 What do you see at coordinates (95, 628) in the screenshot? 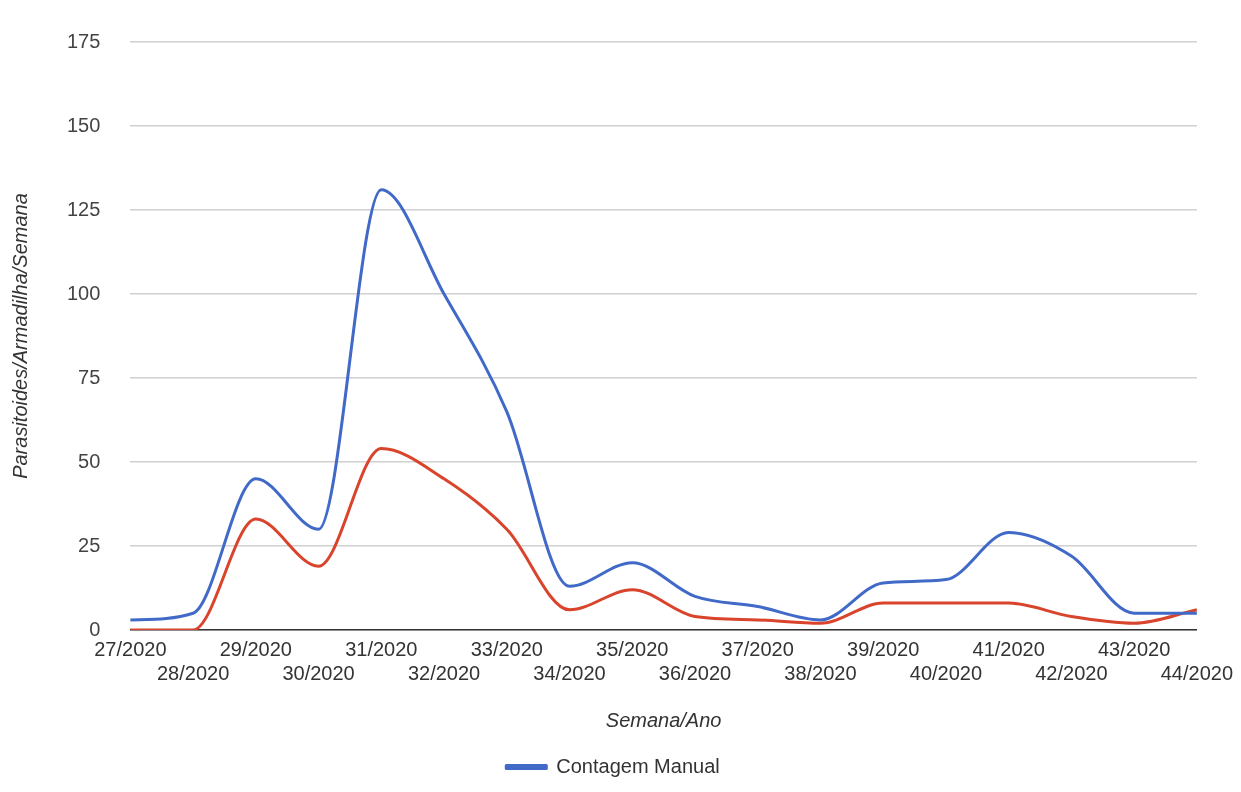
I see `y-tick-label: 0` at bounding box center [95, 628].